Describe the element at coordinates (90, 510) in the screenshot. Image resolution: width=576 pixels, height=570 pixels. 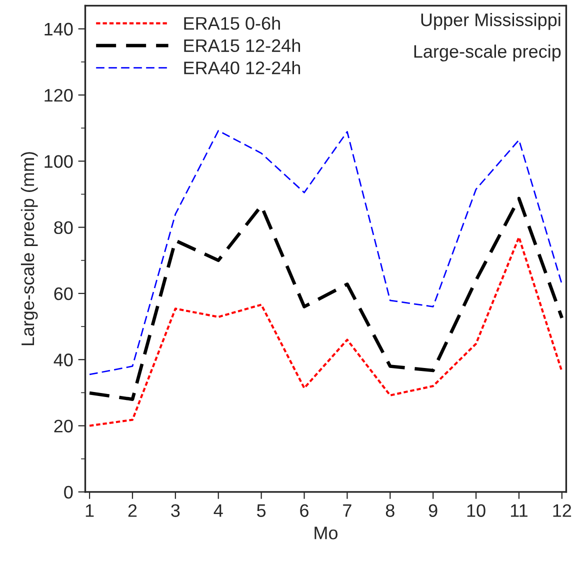
I see `x-tick-label: 1` at that location.